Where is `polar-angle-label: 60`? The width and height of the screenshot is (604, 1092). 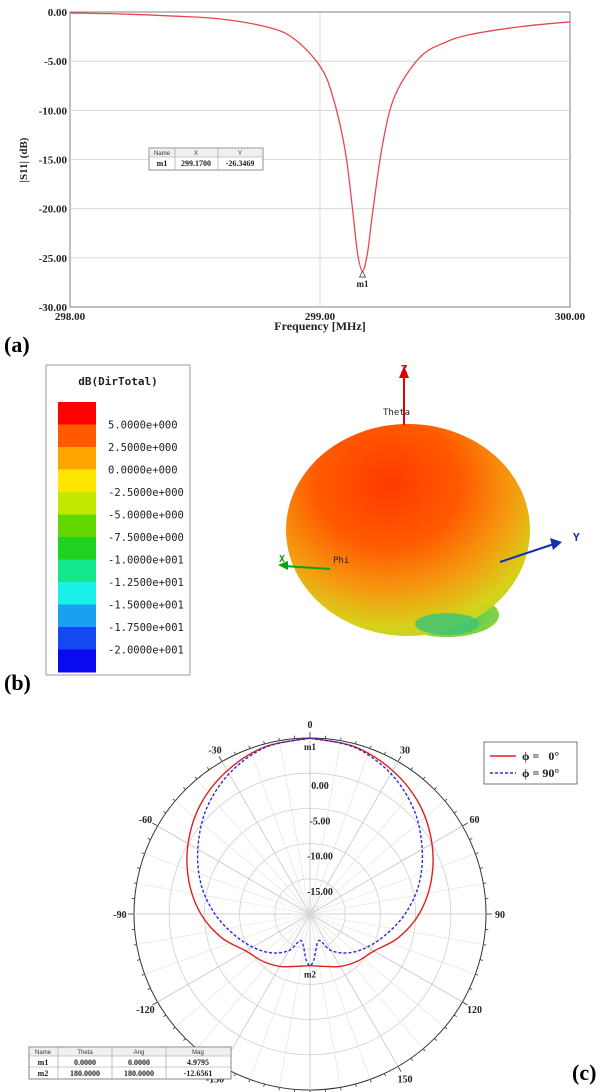
polar-angle-label: 60 is located at coordinates (475, 820).